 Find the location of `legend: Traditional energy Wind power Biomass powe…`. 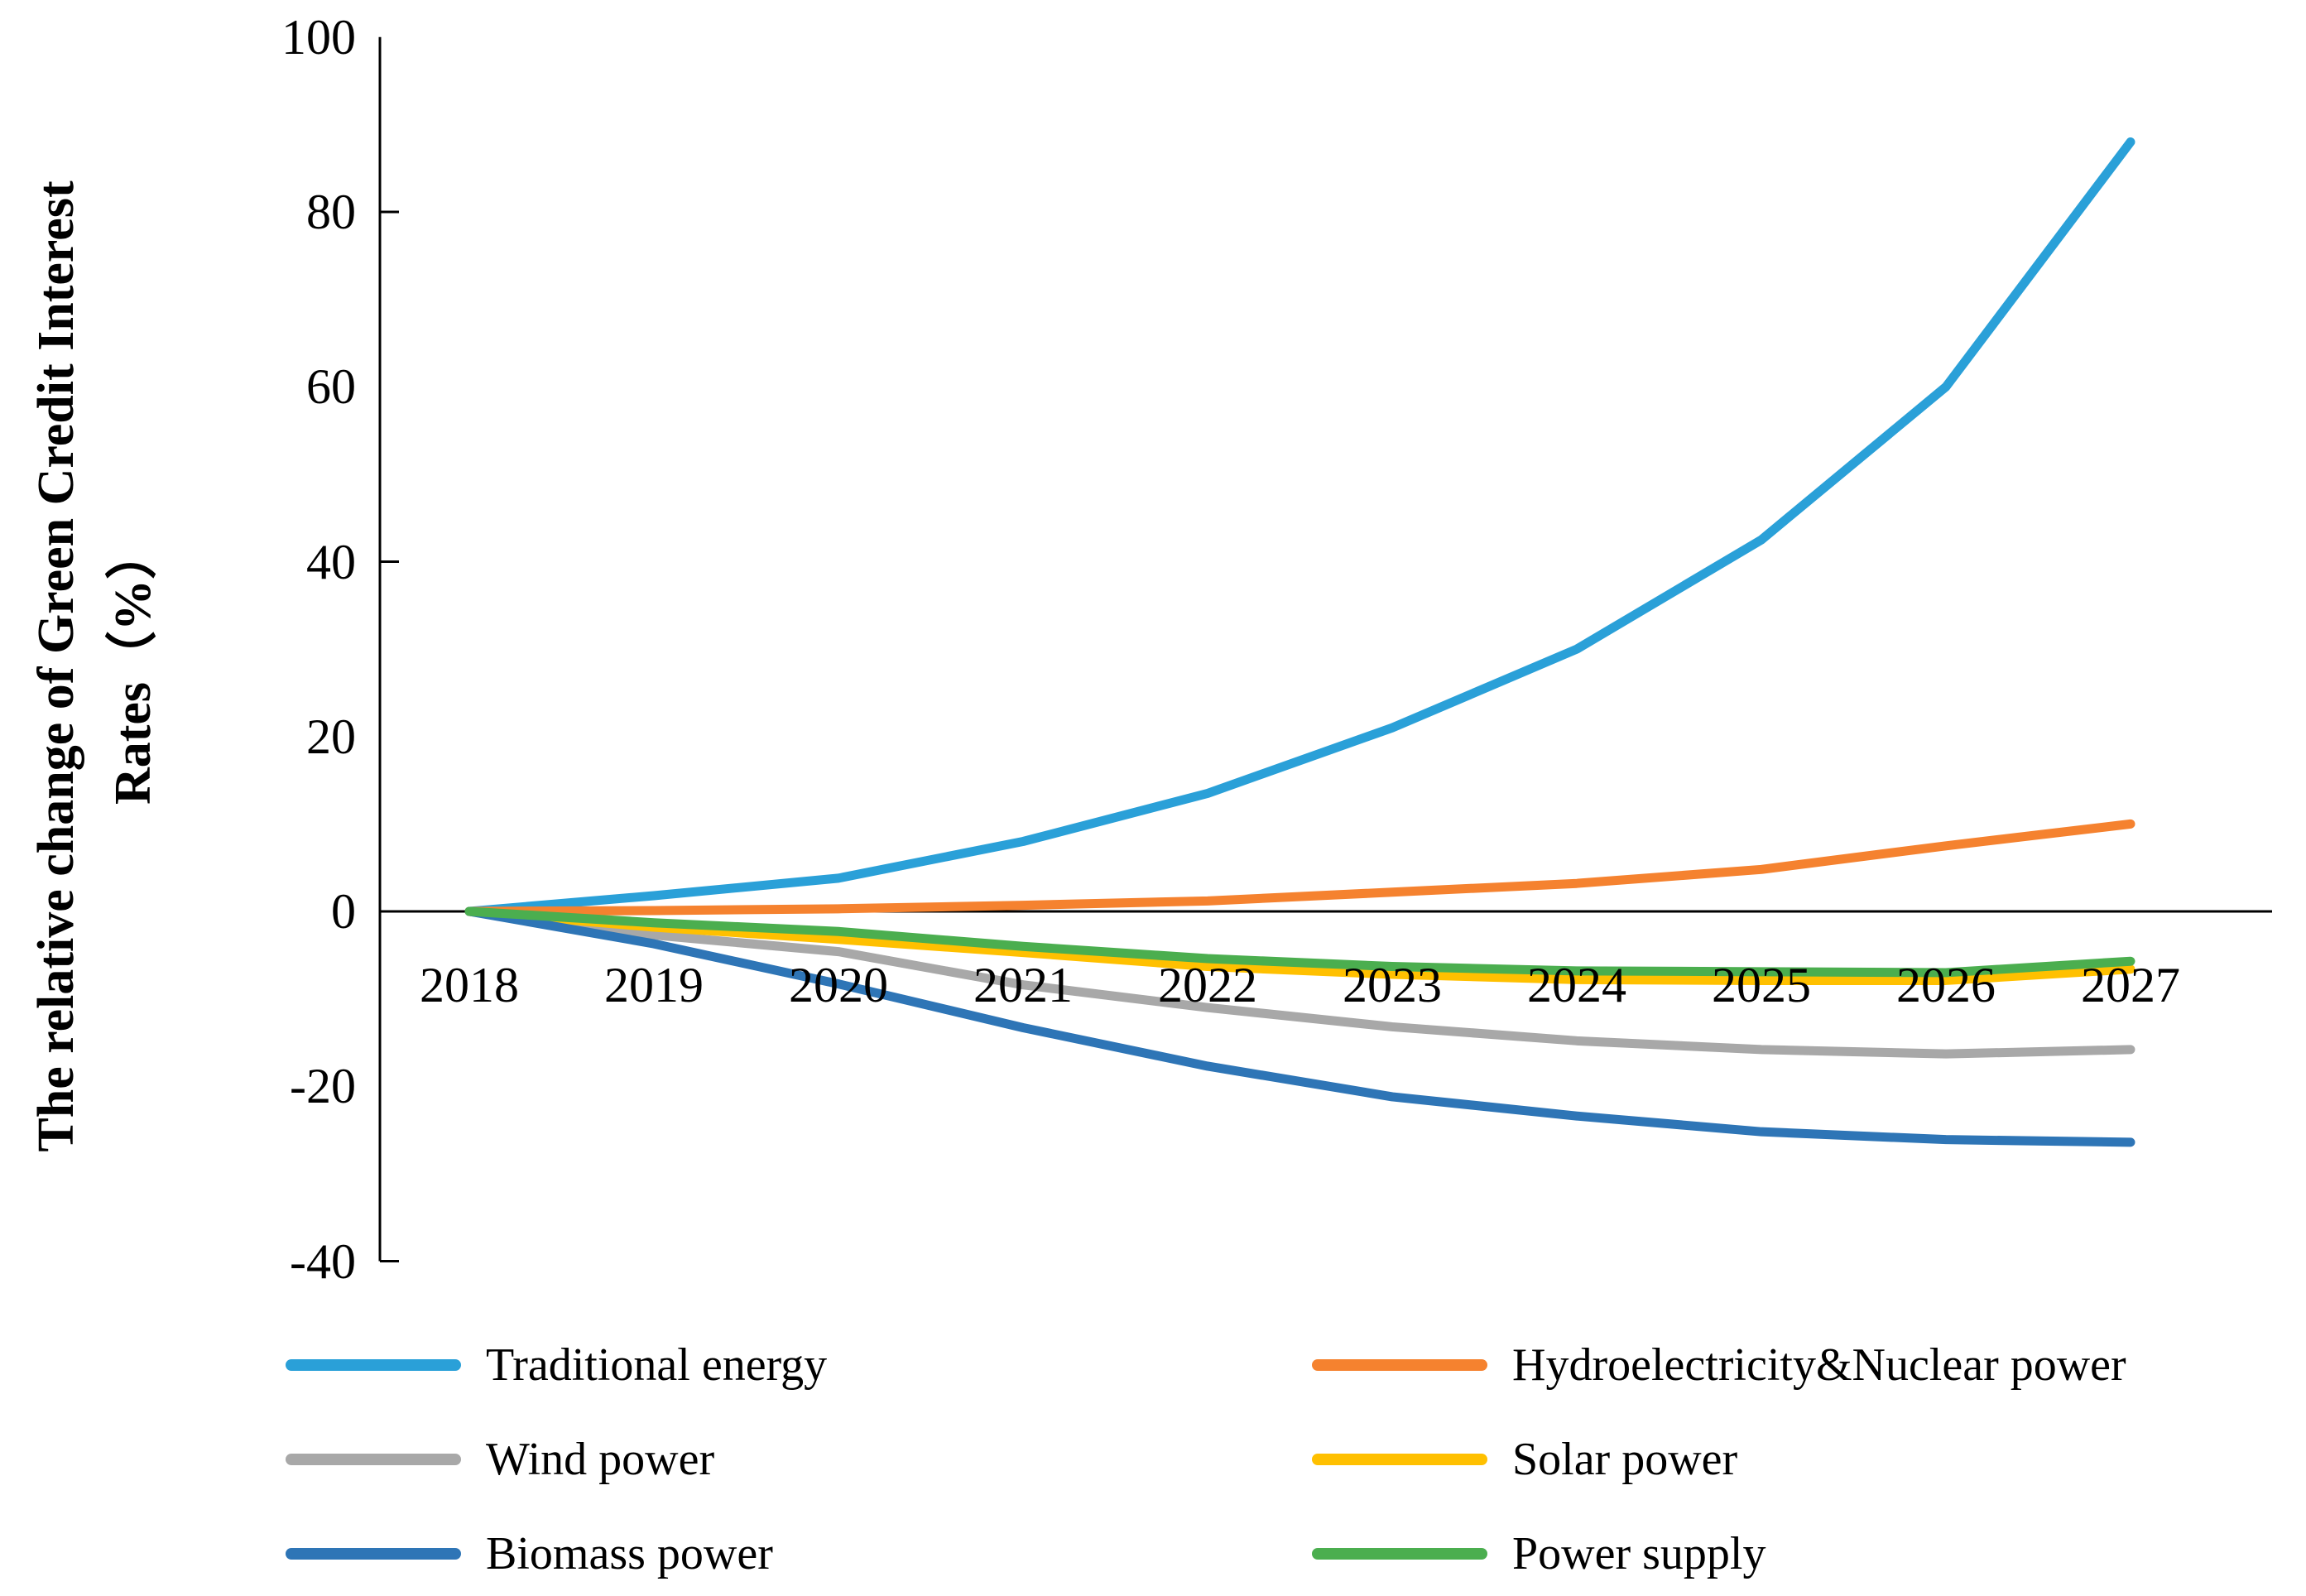

legend: Traditional energy Wind power Biomass powe… is located at coordinates (1206, 1459).